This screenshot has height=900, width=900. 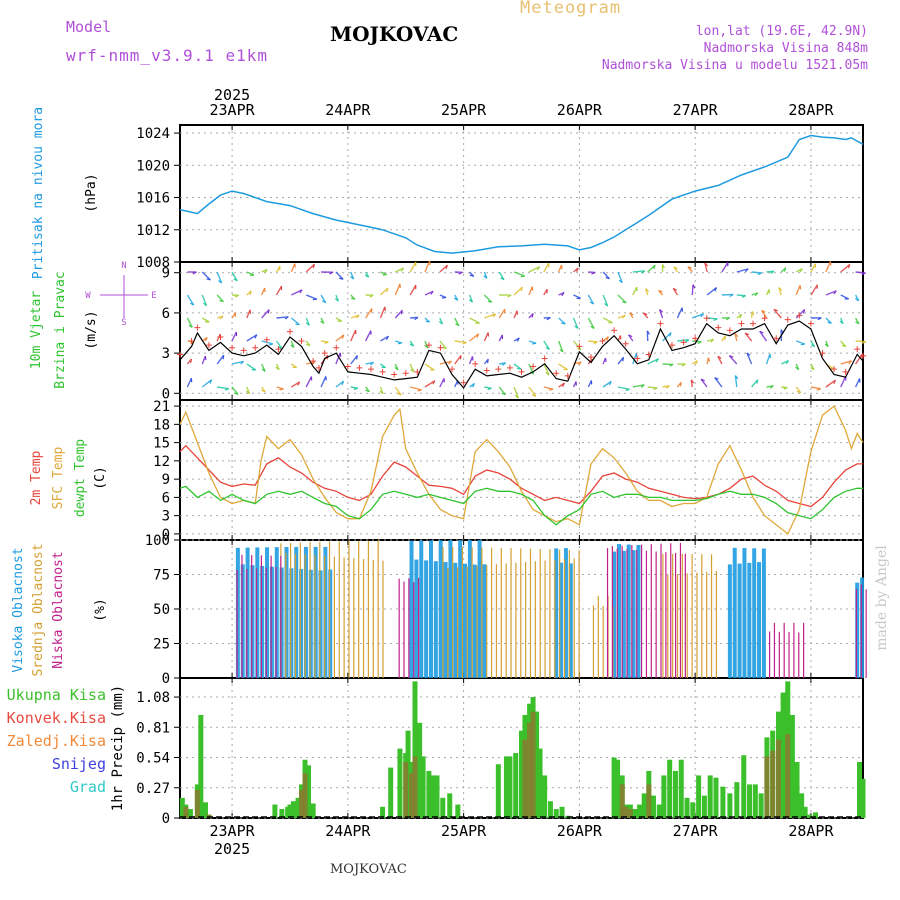 I want to click on x-day-label-top: 23APR, so click(x=233, y=110).